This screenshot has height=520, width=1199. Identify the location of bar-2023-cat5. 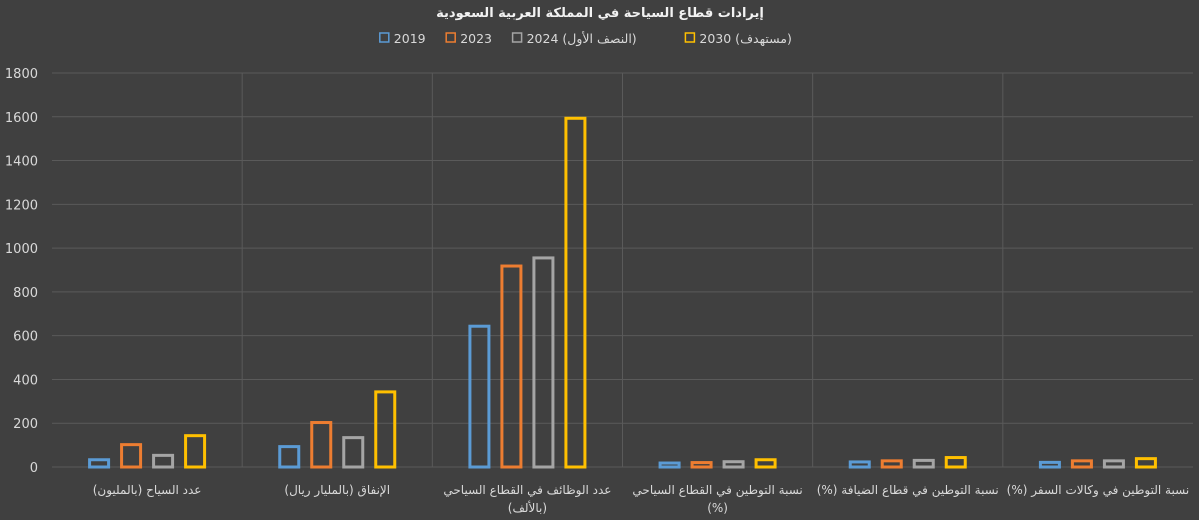
(891, 464).